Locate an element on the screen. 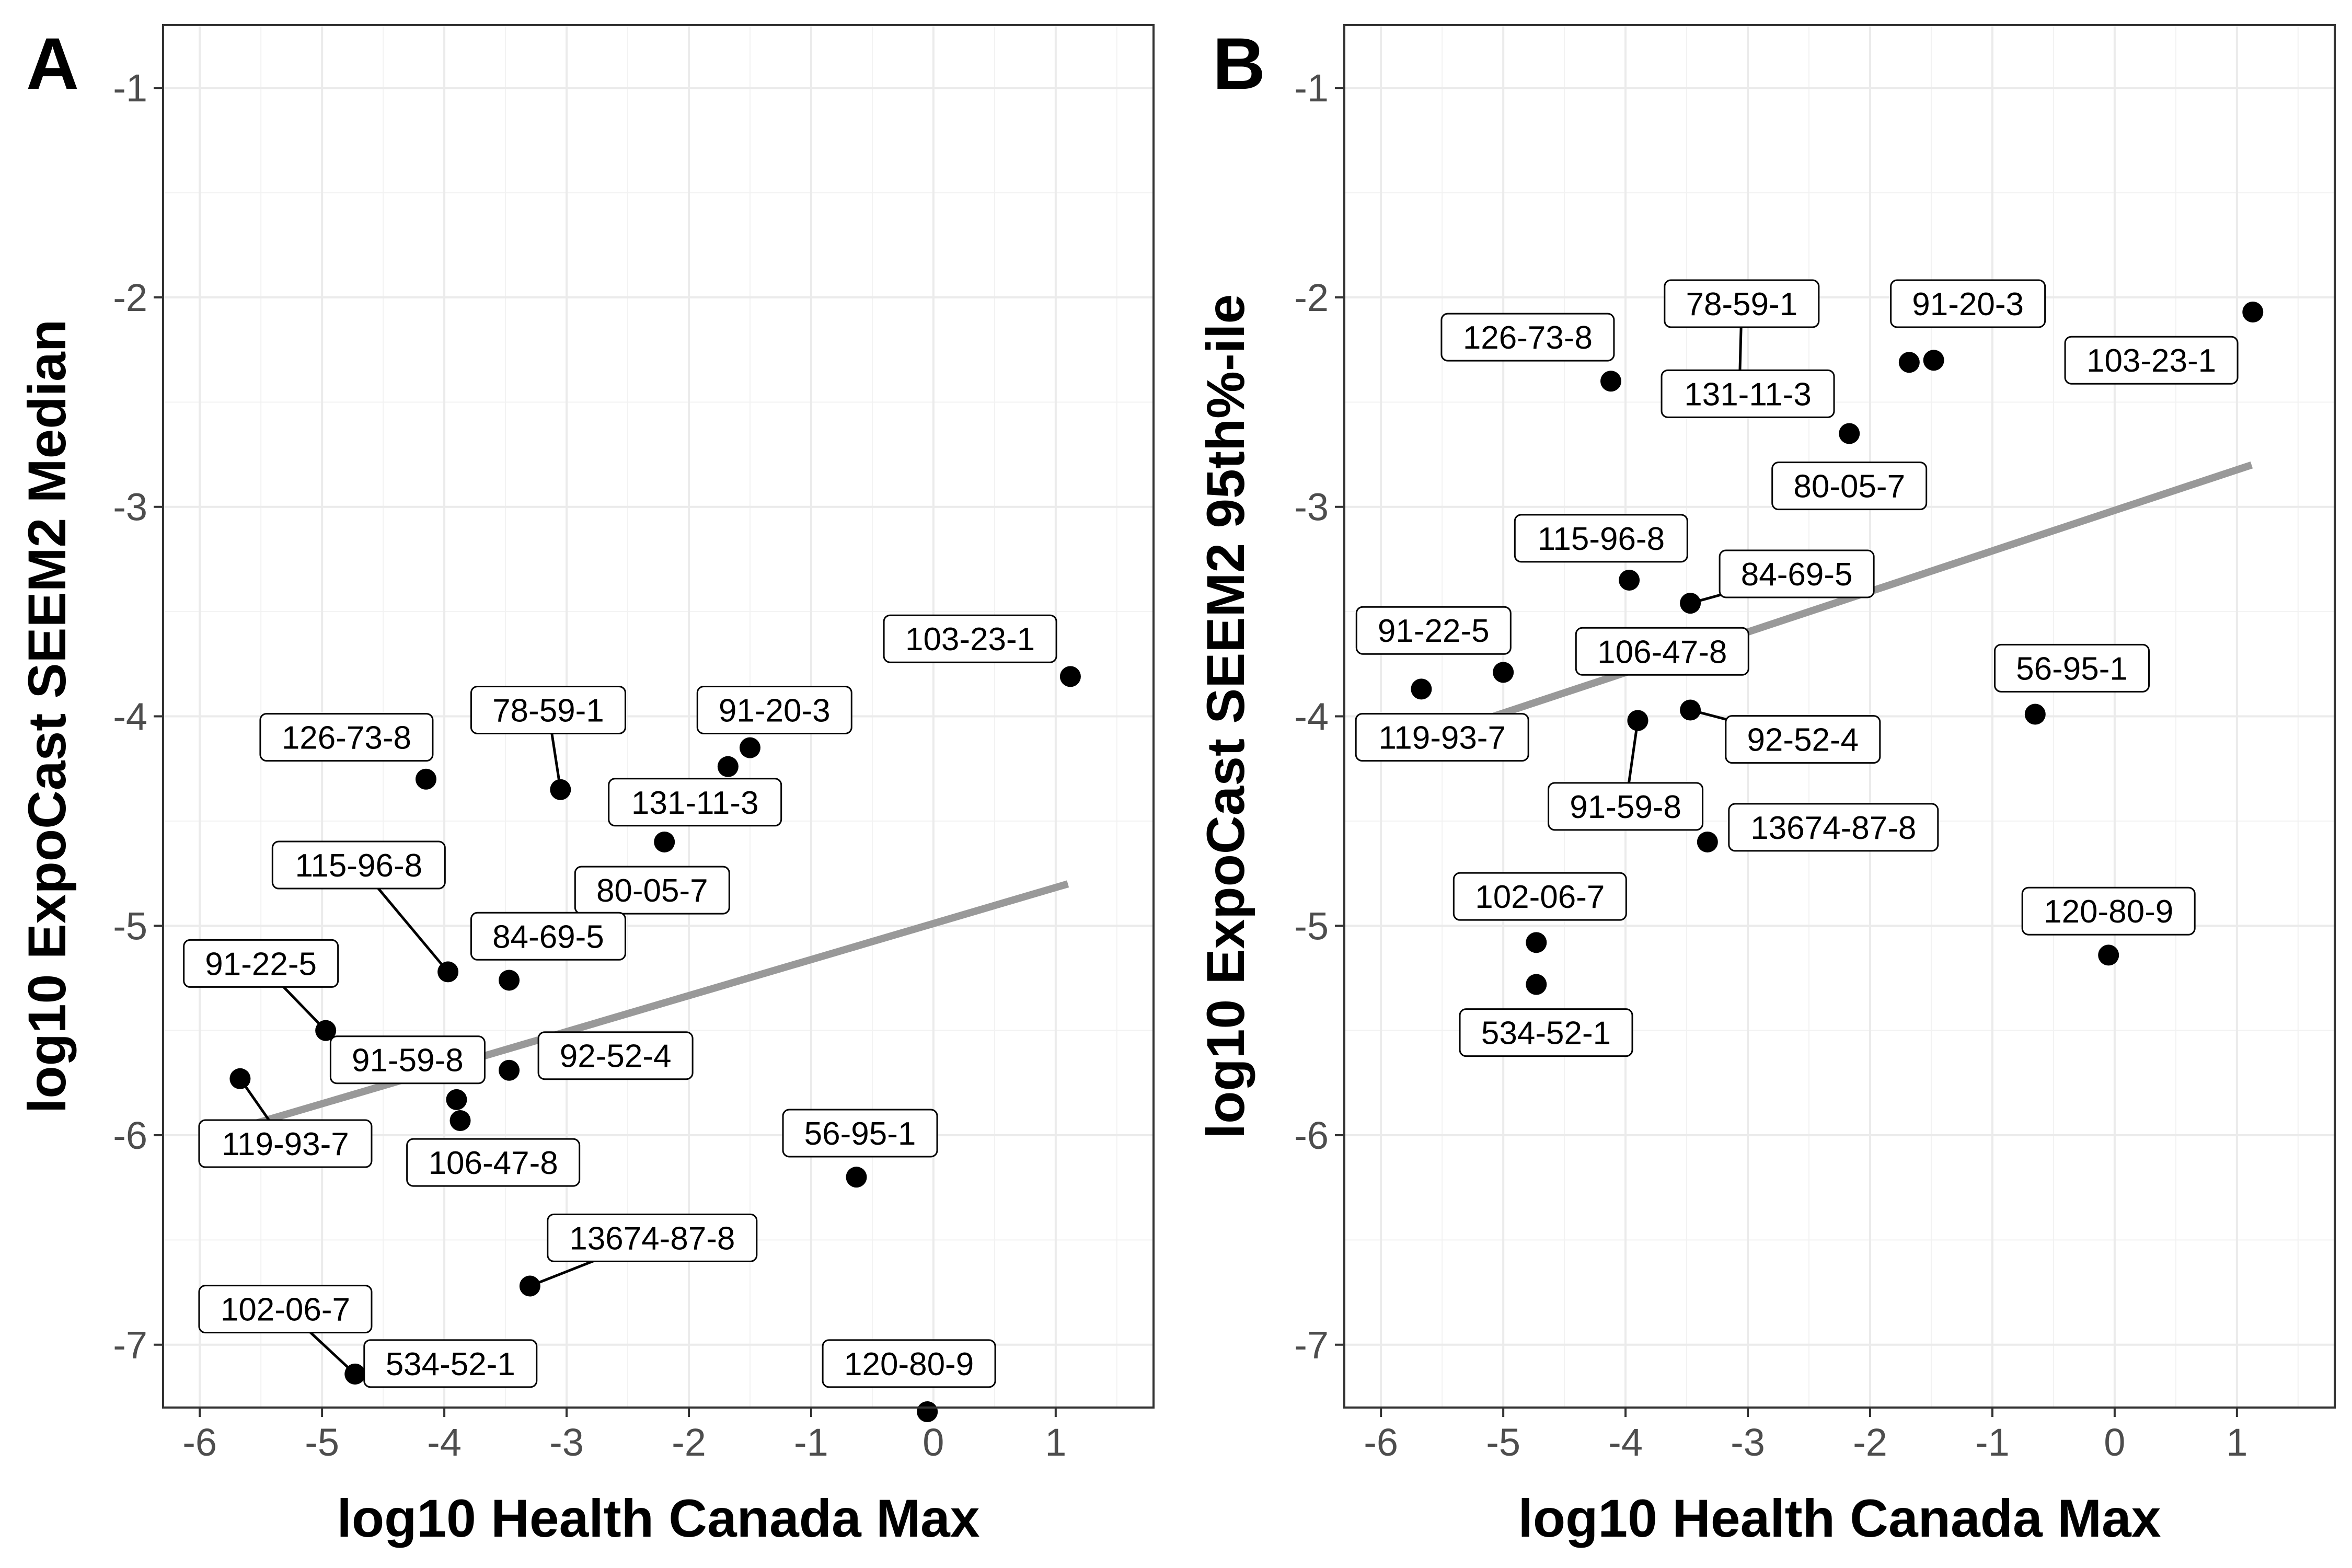  point-label: 80-05-7 is located at coordinates (1849, 486).